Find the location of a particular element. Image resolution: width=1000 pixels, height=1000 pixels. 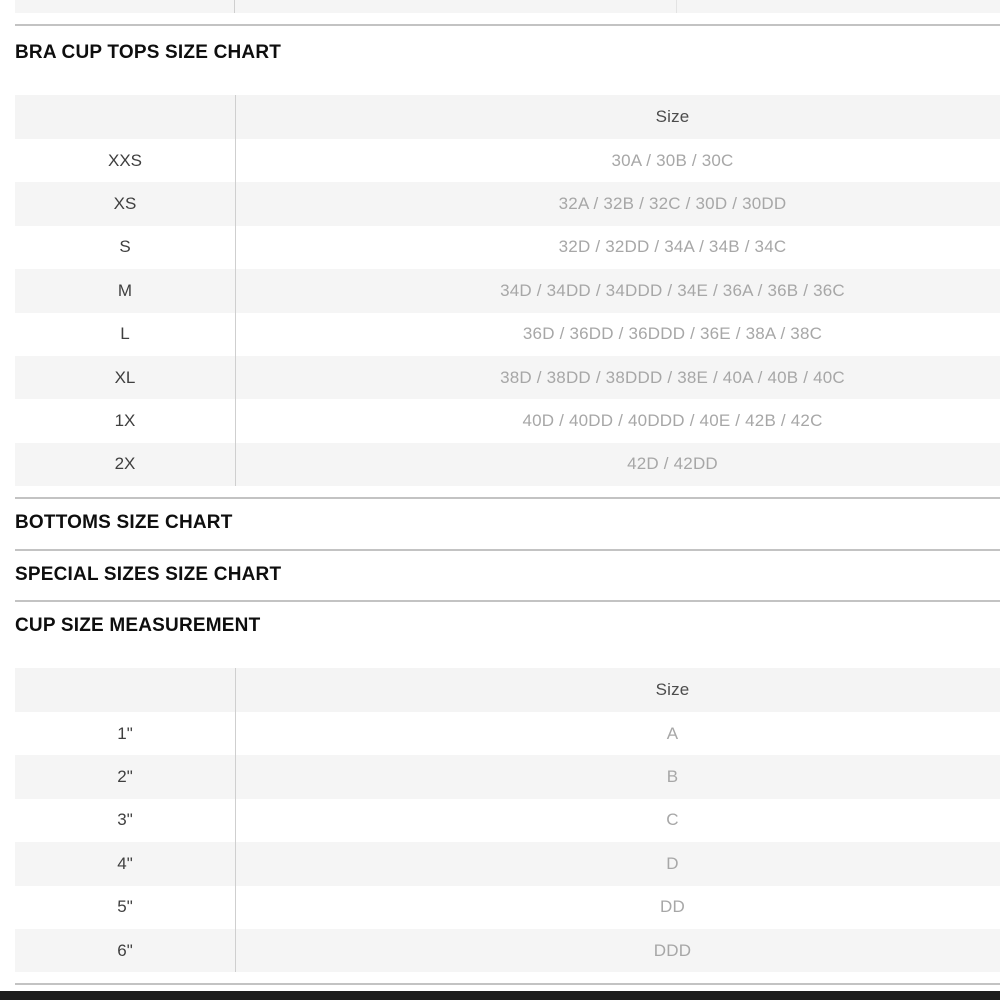

measurement-label-cell: 3" is located at coordinates (125, 820).